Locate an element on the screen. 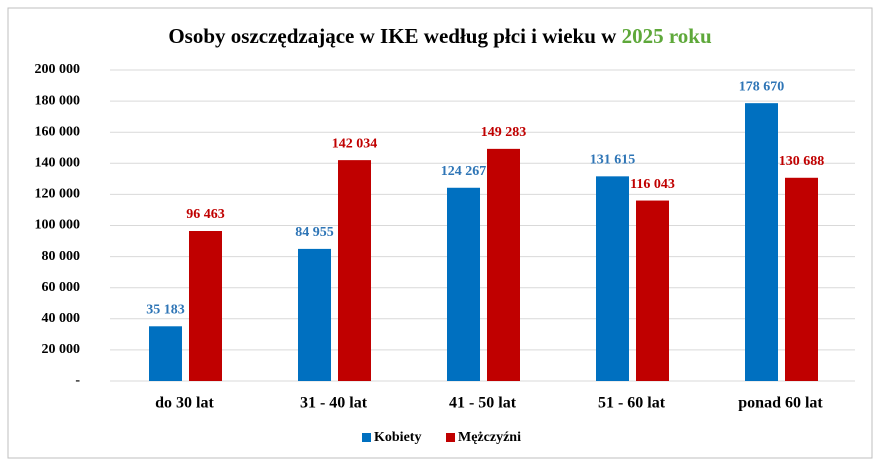 The image size is (880, 466). y-tick-label: 100 000 is located at coordinates (58, 225).